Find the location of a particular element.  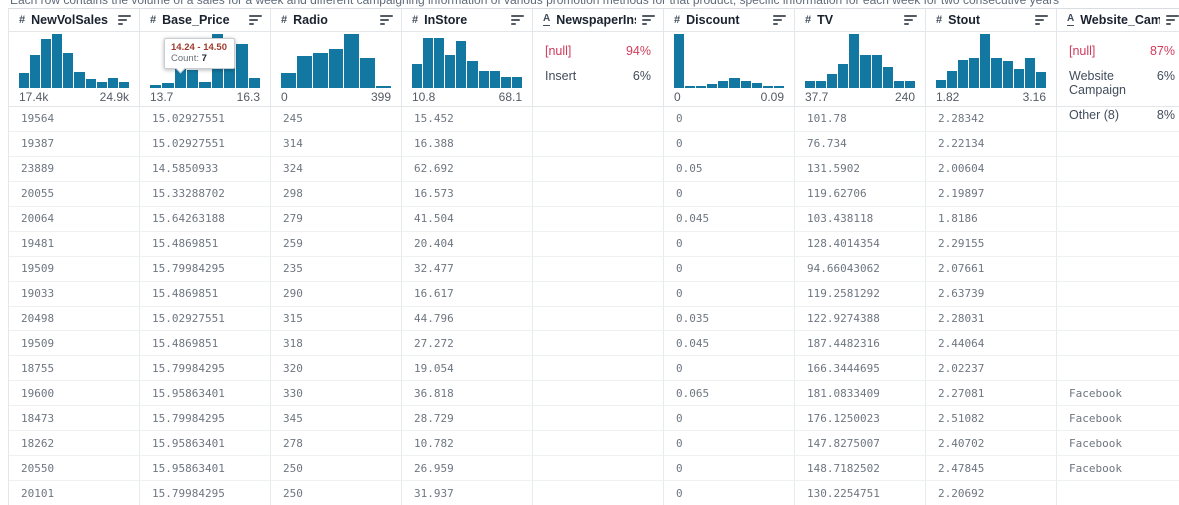

column-header-discount: # Discount is located at coordinates (729, 20).